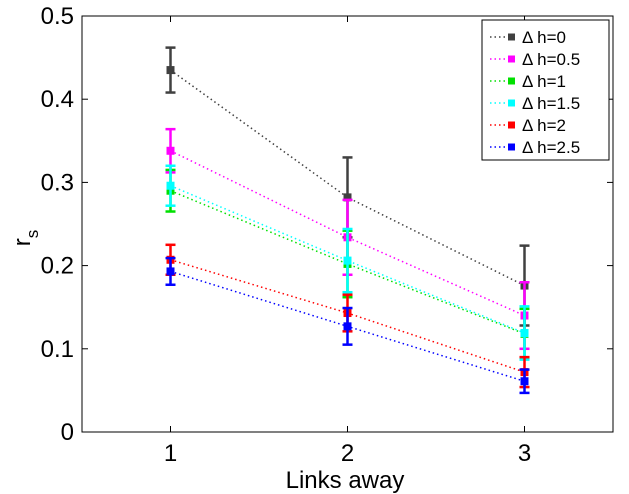  What do you see at coordinates (524, 453) in the screenshot?
I see `x-tick-label: 3` at bounding box center [524, 453].